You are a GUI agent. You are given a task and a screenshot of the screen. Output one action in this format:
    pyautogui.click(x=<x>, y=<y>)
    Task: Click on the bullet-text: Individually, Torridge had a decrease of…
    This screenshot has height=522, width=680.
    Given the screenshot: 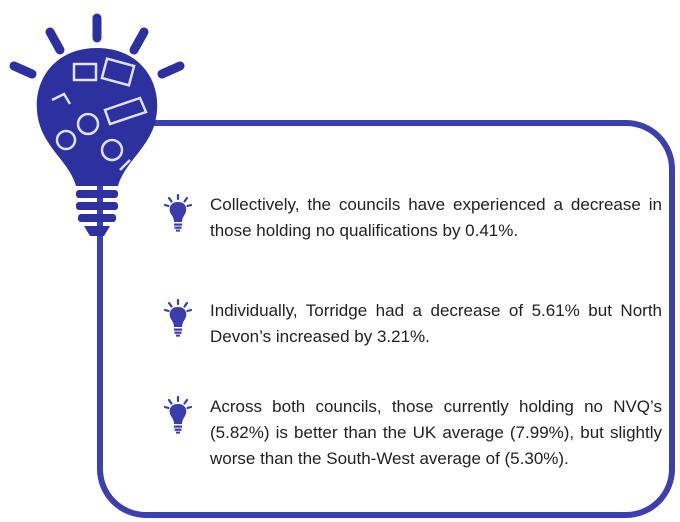 What is the action you would take?
    pyautogui.click(x=436, y=323)
    